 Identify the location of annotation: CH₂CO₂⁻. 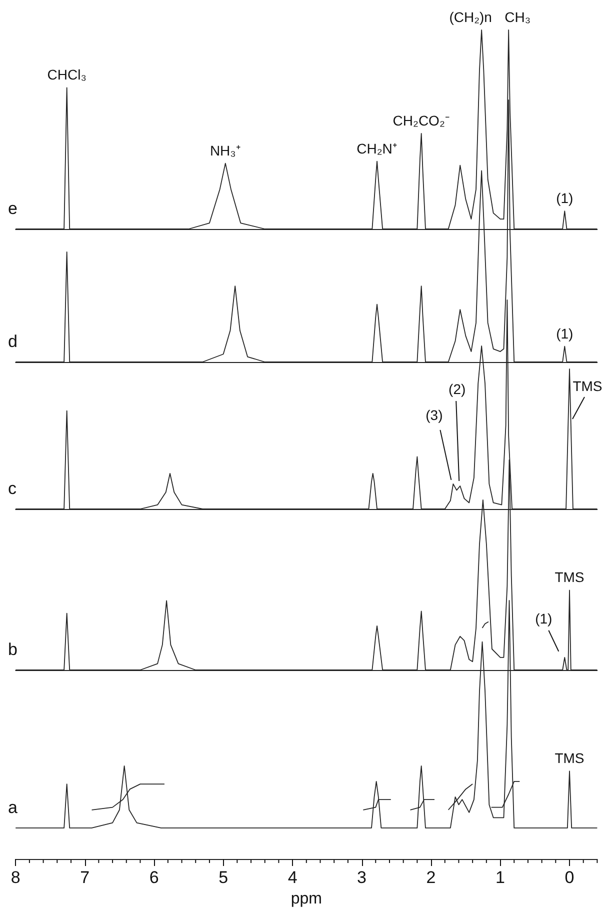
(421, 120).